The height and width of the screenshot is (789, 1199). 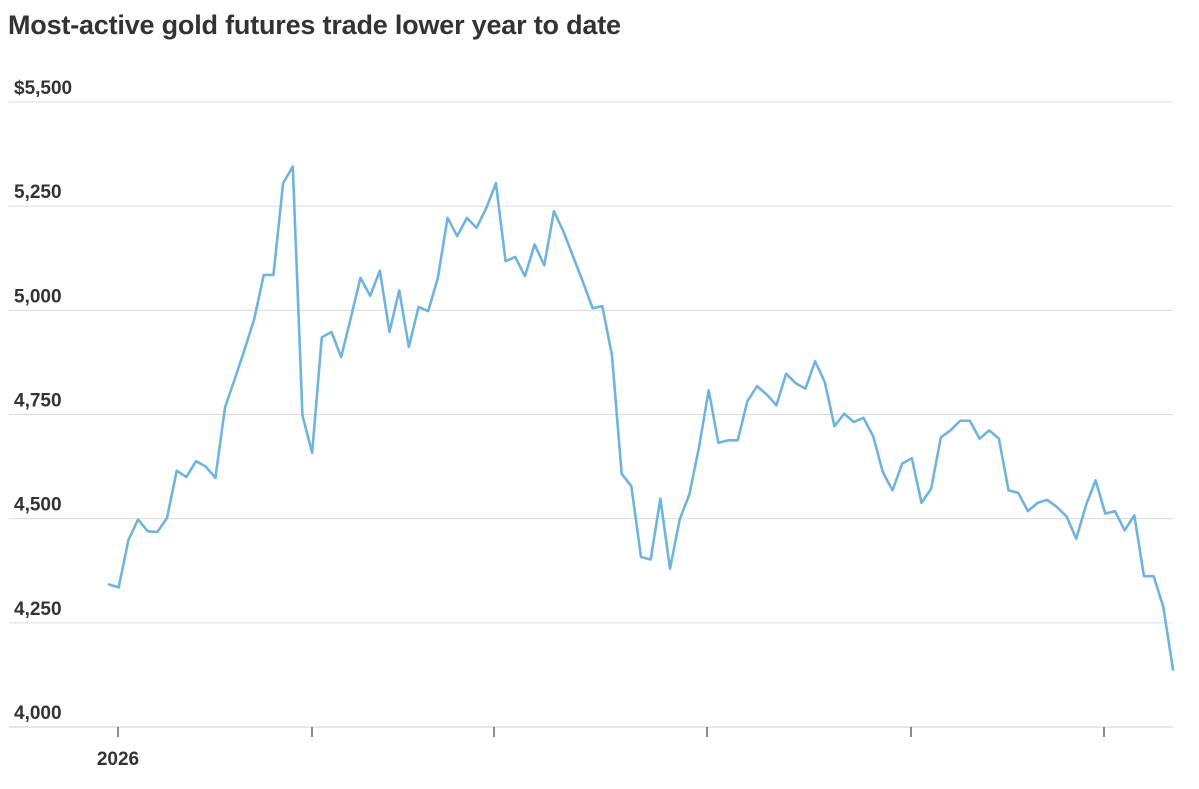 What do you see at coordinates (38, 505) in the screenshot?
I see `y-tick-label-4500: 4,500` at bounding box center [38, 505].